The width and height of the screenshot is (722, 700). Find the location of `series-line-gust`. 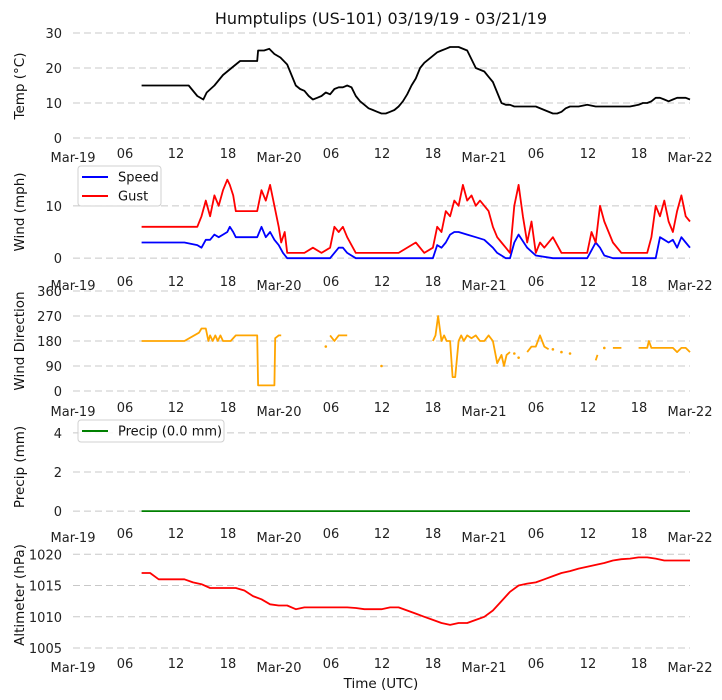

series-line-gust is located at coordinates (416, 216).